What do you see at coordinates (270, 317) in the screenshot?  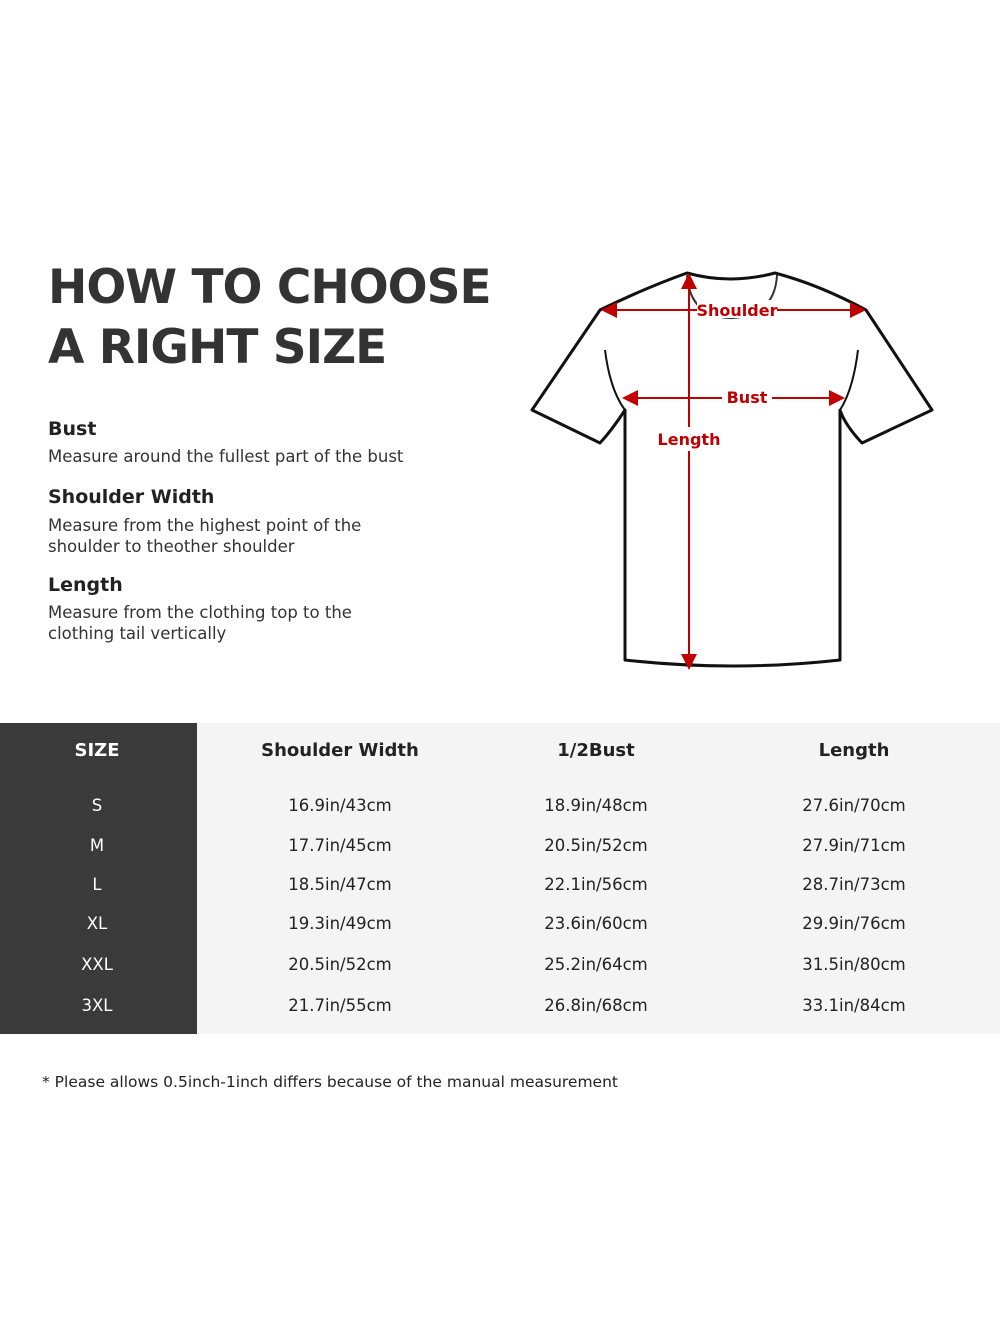 I see `page-title: HOW TO CHOOSE A RIGHT SIZE` at bounding box center [270, 317].